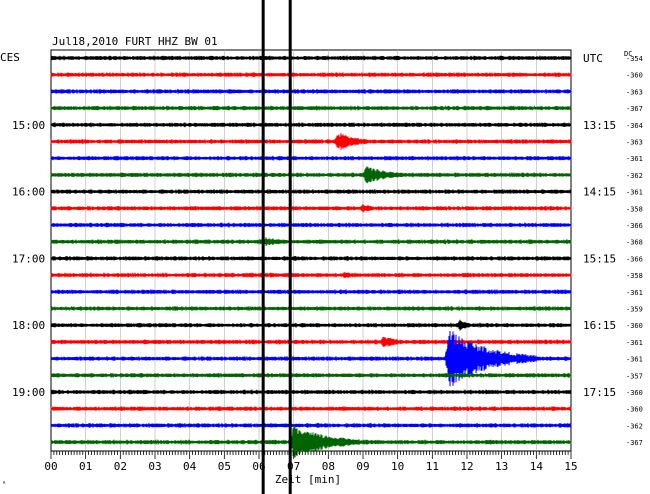 The height and width of the screenshot is (494, 650). I want to click on x-axis: 00 01 02 03 04 05 06 07 08 09 10 11 12 13 14 15, so click(311, 462).